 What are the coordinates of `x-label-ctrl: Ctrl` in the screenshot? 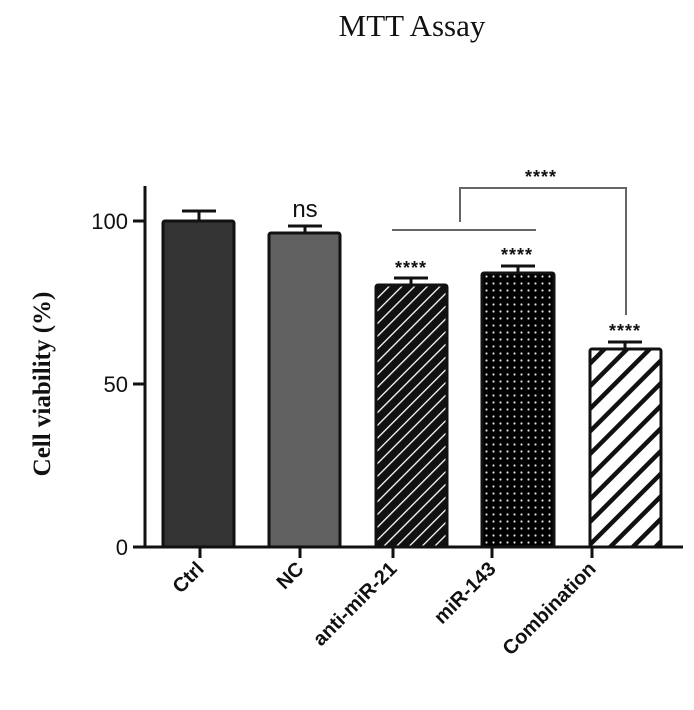 It's located at (189, 578).